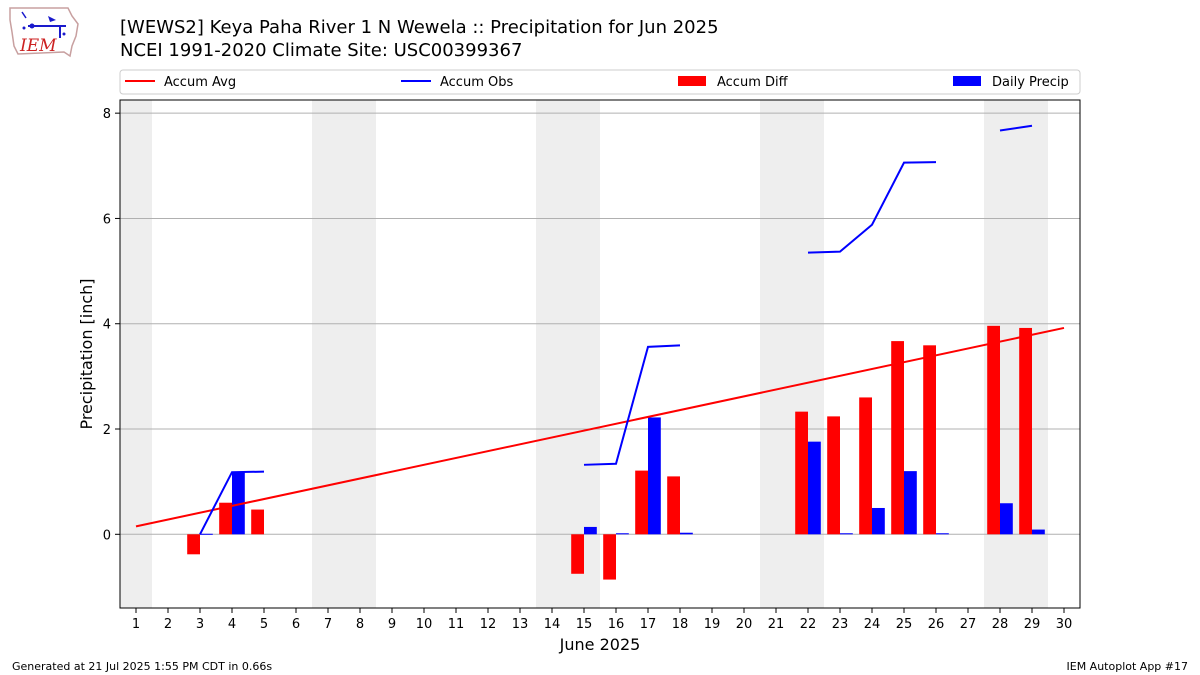 This screenshot has width=1200, height=675. I want to click on x-tick-label: 3, so click(200, 624).